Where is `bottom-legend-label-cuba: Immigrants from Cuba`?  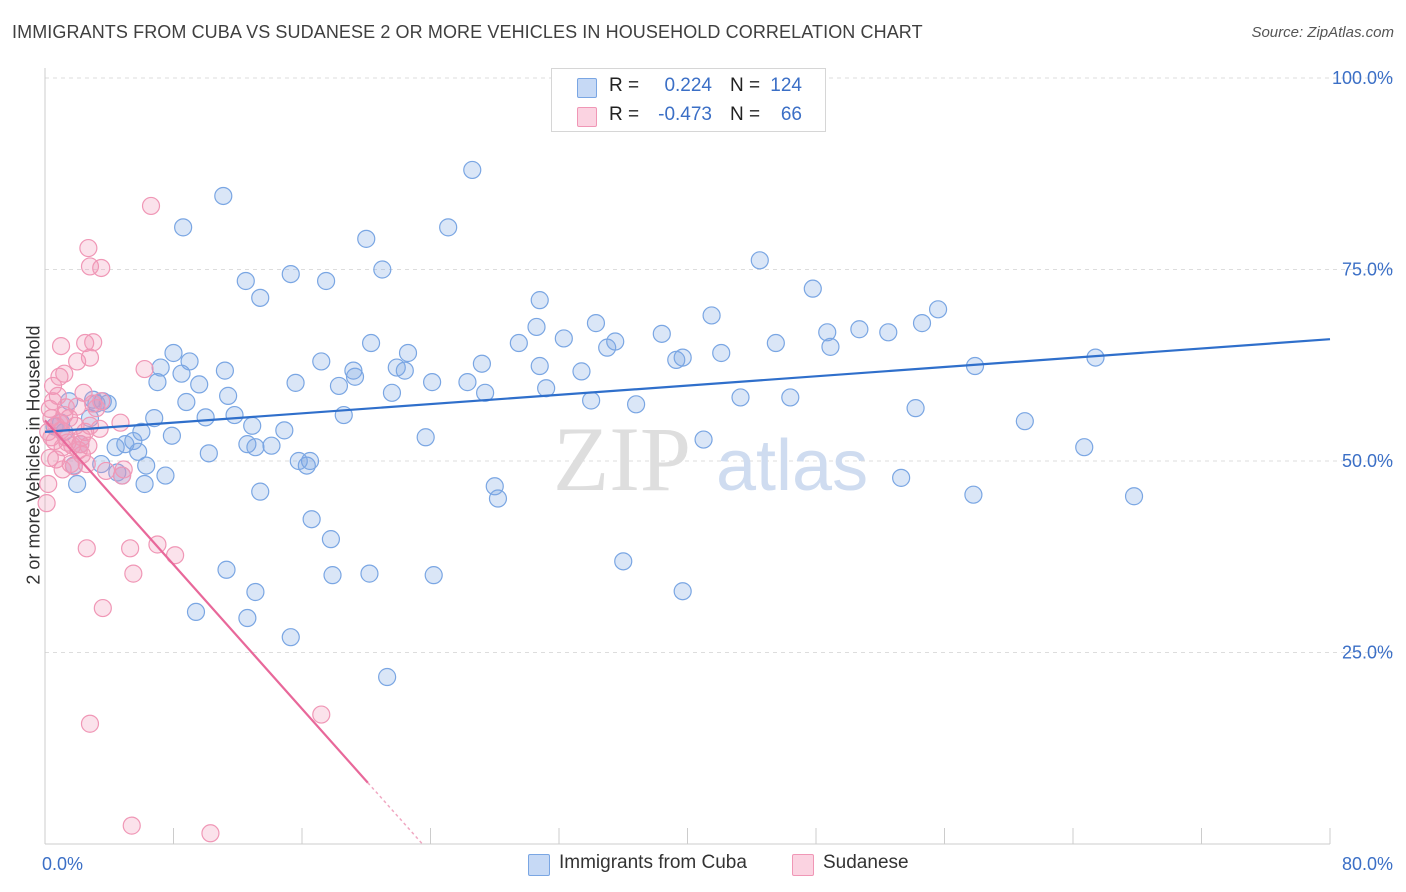
bottom-legend-label-cuba: Immigrants from Cuba is located at coordinates (653, 862).